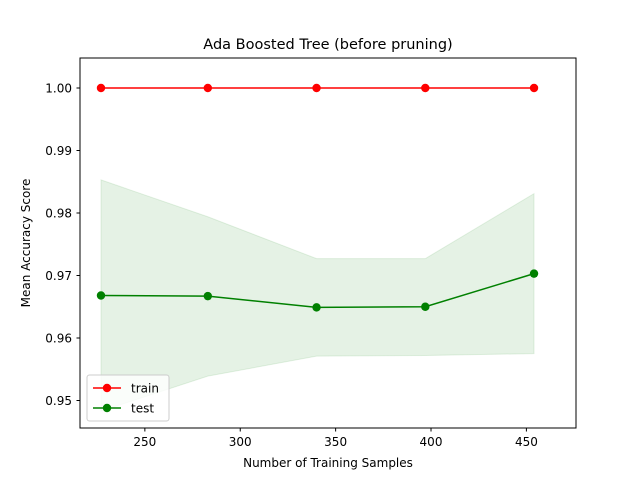 This screenshot has height=480, width=640. I want to click on y-axis-label: Mean Accuracy Score, so click(26, 243).